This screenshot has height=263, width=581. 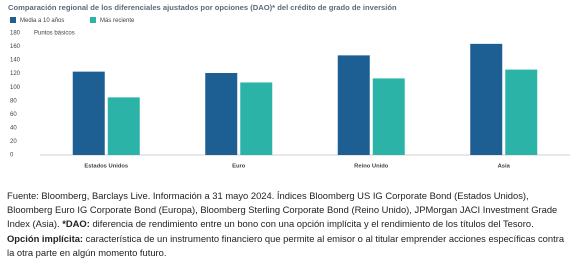 What do you see at coordinates (117, 21) in the screenshot?
I see `legend-label: Más reciente` at bounding box center [117, 21].